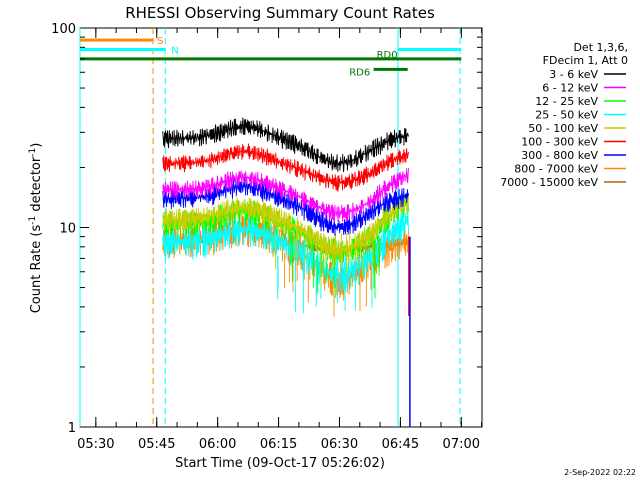 The height and width of the screenshot is (480, 640). Describe the element at coordinates (359, 72) in the screenshot. I see `flag-label-rd6: RD6` at that location.